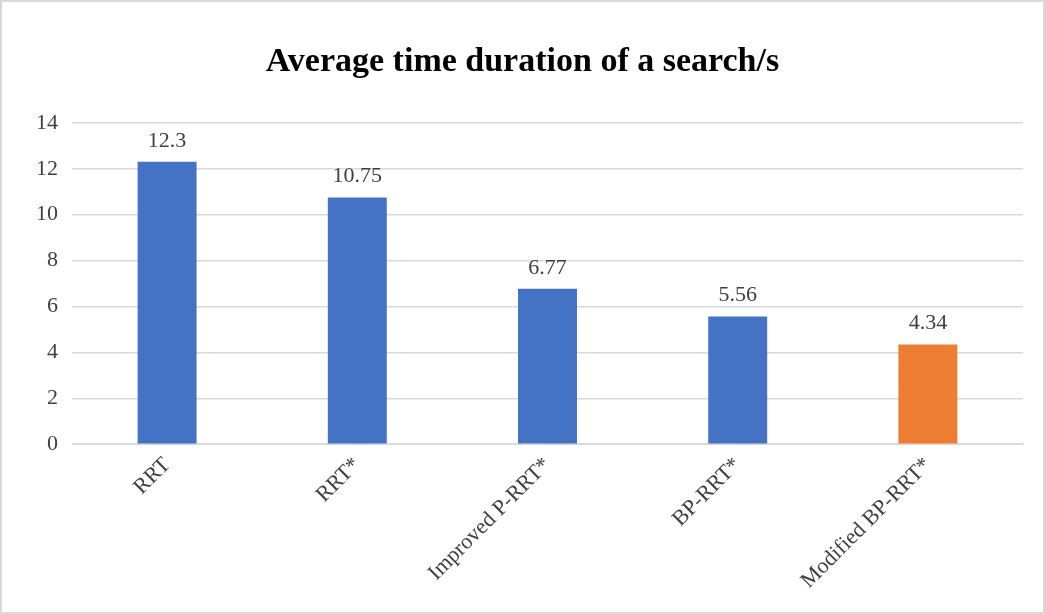 The height and width of the screenshot is (614, 1045). I want to click on chart-title: Average time duration of a search/s, so click(522, 60).